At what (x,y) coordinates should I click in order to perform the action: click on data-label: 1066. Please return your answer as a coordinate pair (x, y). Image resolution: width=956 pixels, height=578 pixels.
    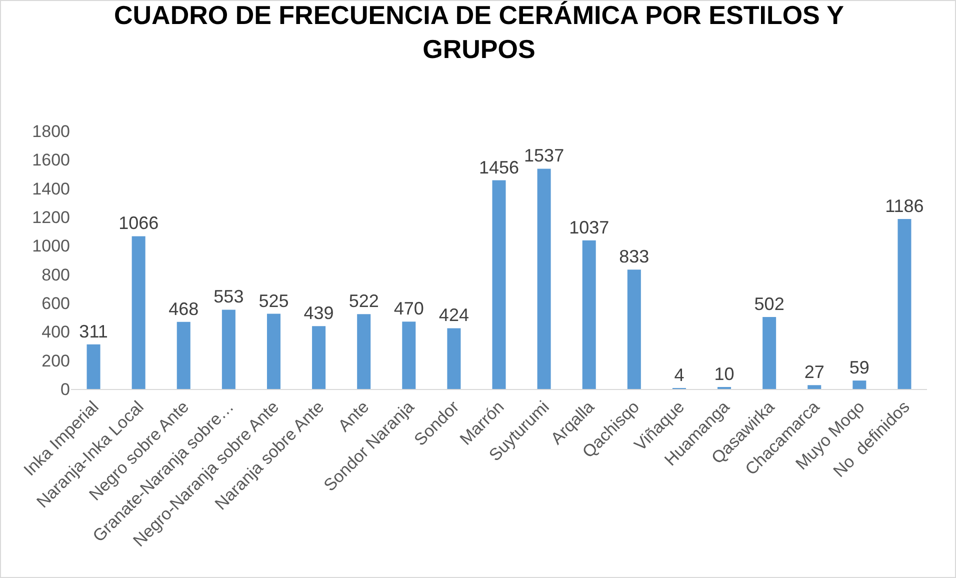
    Looking at the image, I should click on (138, 223).